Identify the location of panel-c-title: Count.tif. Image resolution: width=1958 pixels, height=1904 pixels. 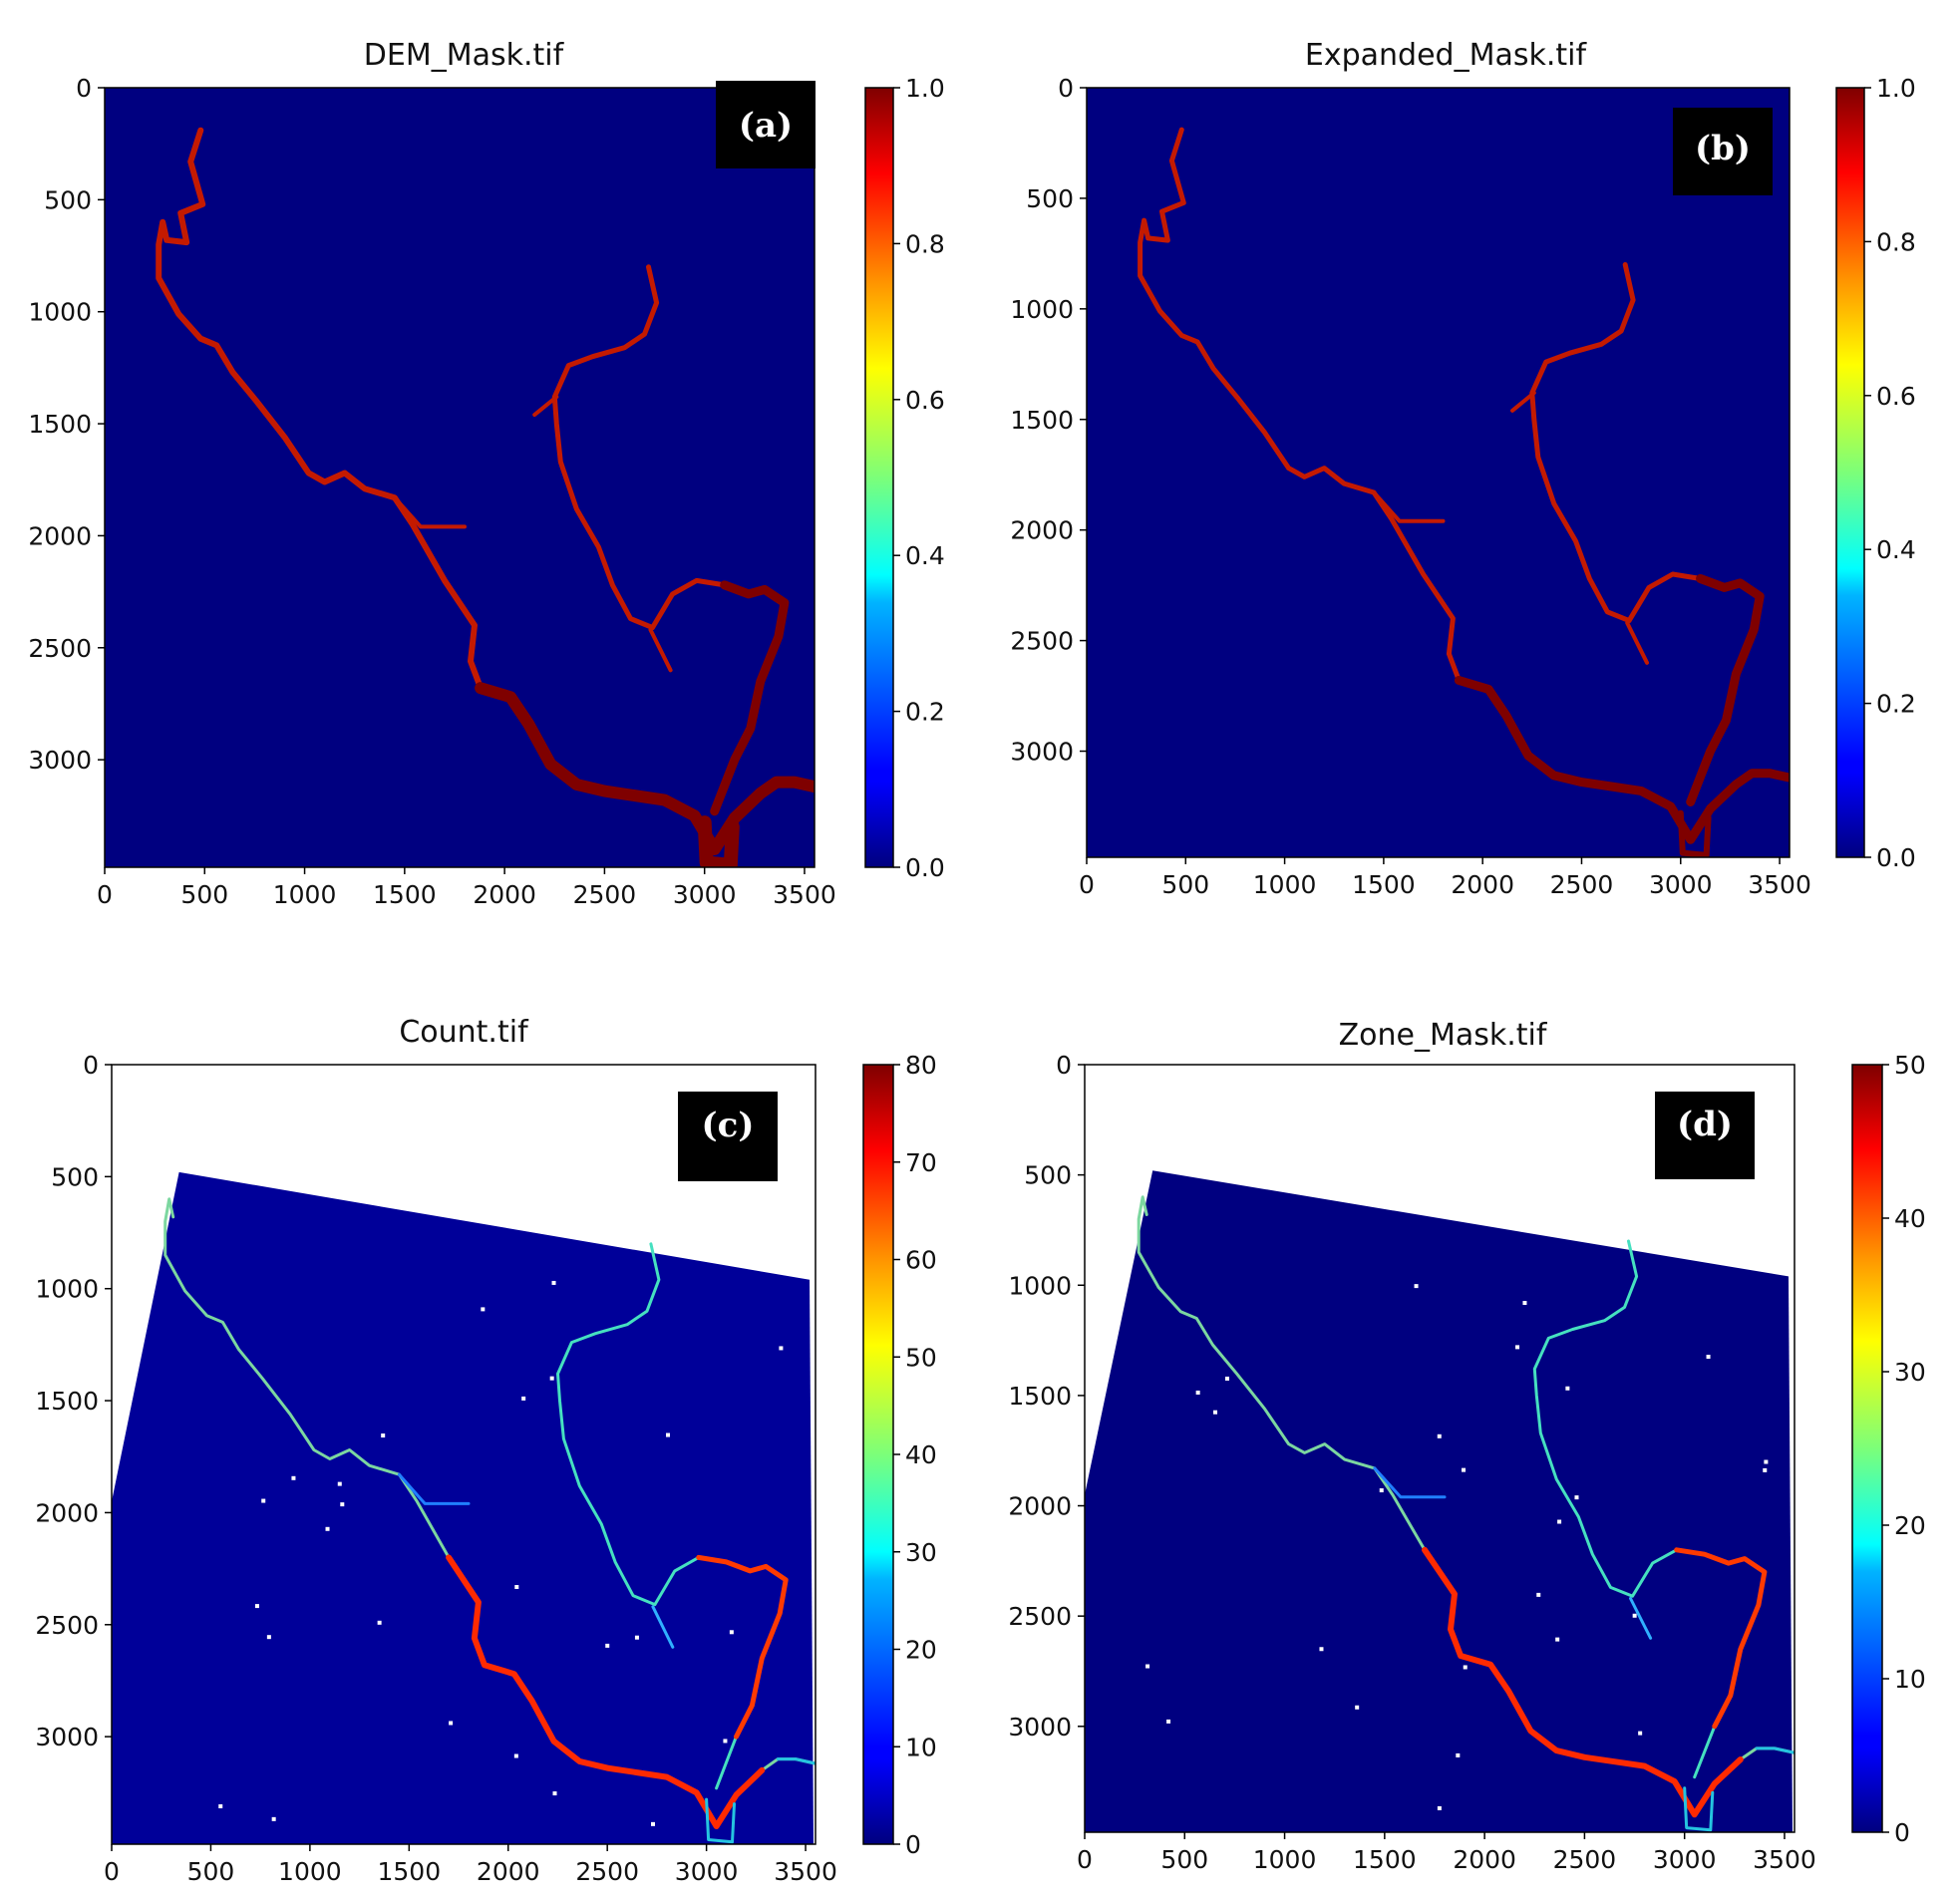
(464, 1032).